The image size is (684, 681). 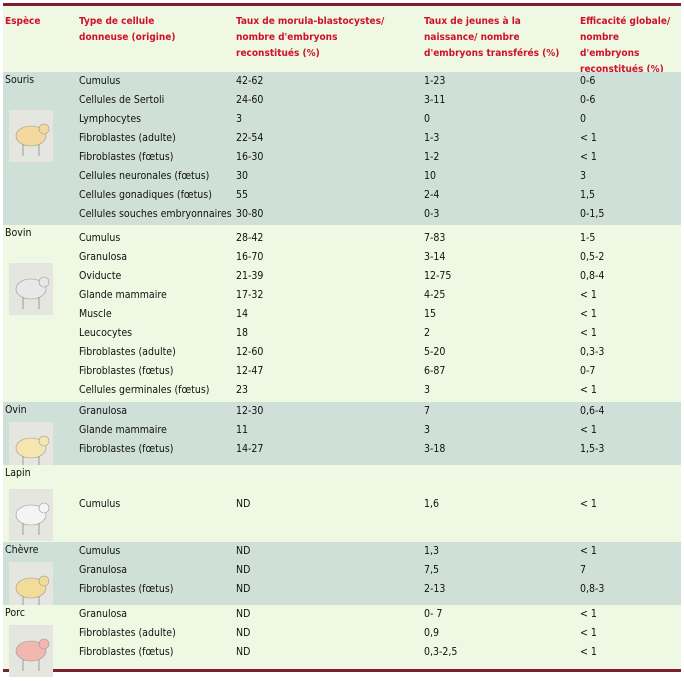 What do you see at coordinates (342, 119) in the screenshot?
I see `table-row: Lymphocytes 3 0 0` at bounding box center [342, 119].